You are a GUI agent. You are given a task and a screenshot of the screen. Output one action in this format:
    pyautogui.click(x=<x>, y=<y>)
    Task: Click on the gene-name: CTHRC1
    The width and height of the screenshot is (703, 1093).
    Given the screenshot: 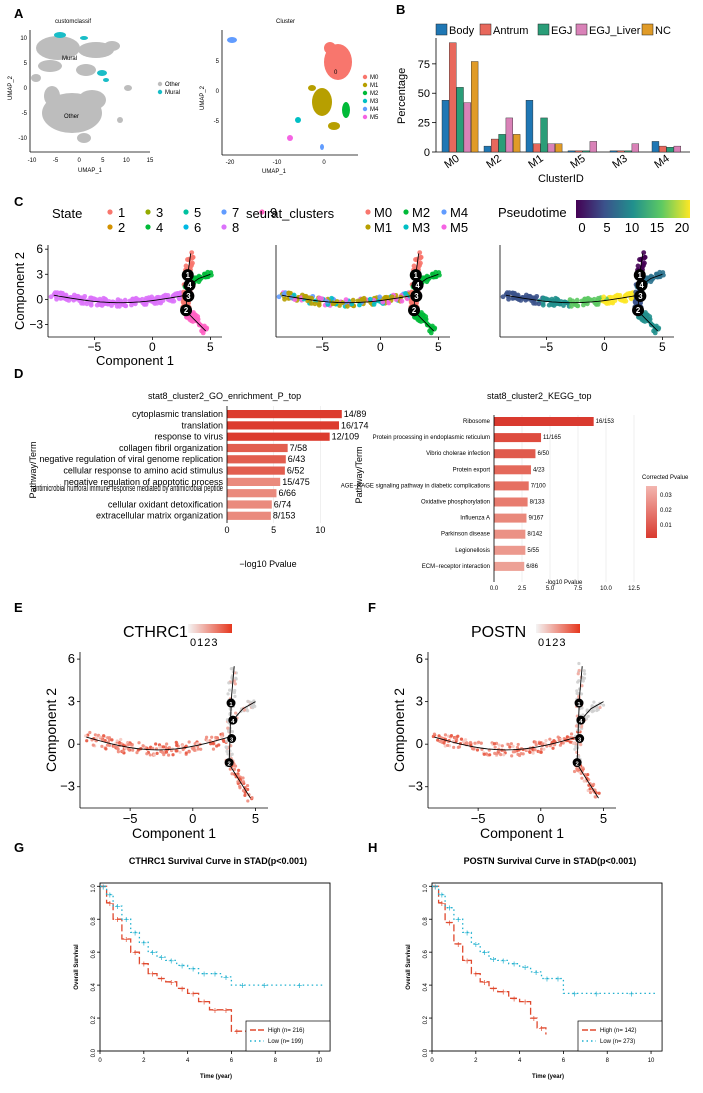 What is the action you would take?
    pyautogui.click(x=155, y=632)
    